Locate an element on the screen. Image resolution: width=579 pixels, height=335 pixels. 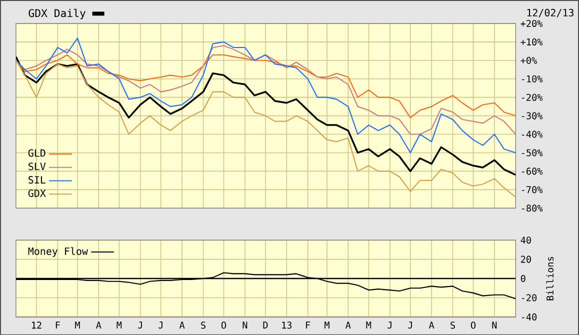
y-tick-label: +0% is located at coordinates (528, 60).